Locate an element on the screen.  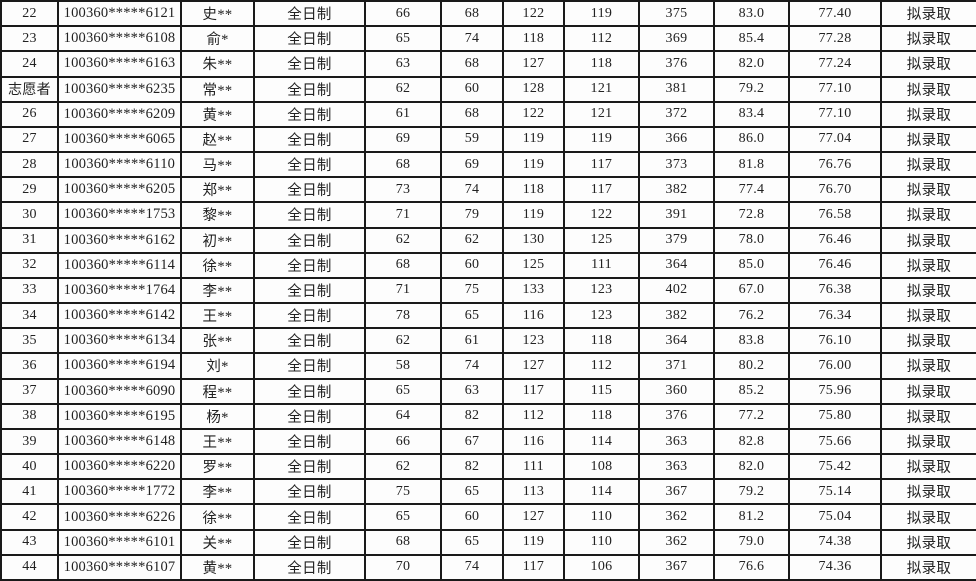
score-2-cell: 59 is located at coordinates (472, 139).